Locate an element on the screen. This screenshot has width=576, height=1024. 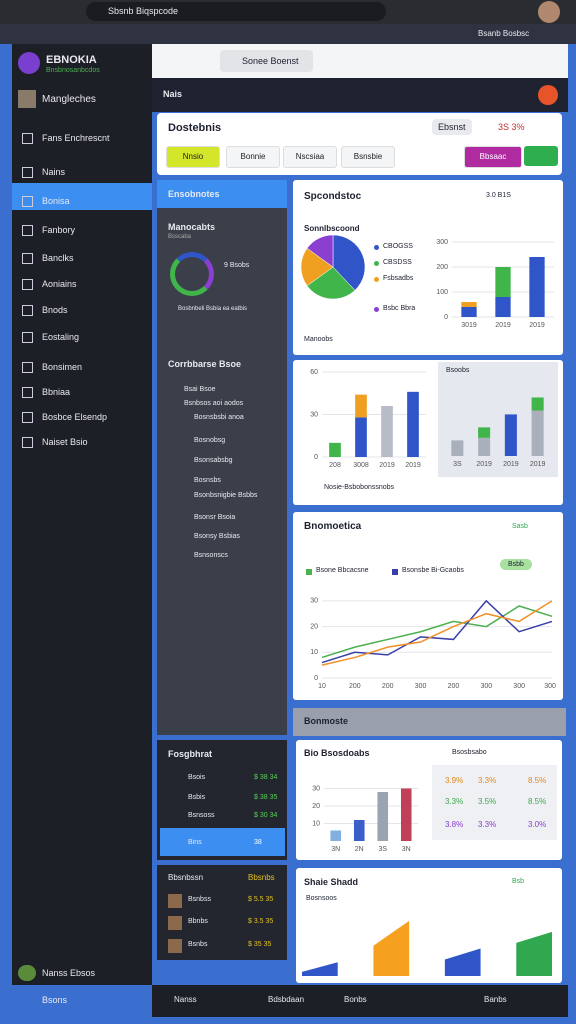
nav-item: Eostaling is located at coordinates (61, 337).